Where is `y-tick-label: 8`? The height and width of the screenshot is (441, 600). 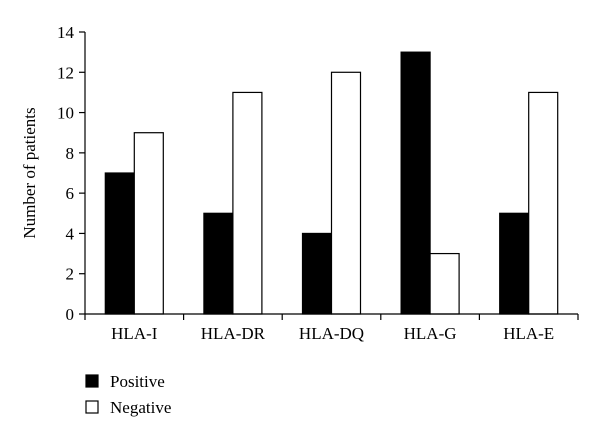
y-tick-label: 8 is located at coordinates (70, 153).